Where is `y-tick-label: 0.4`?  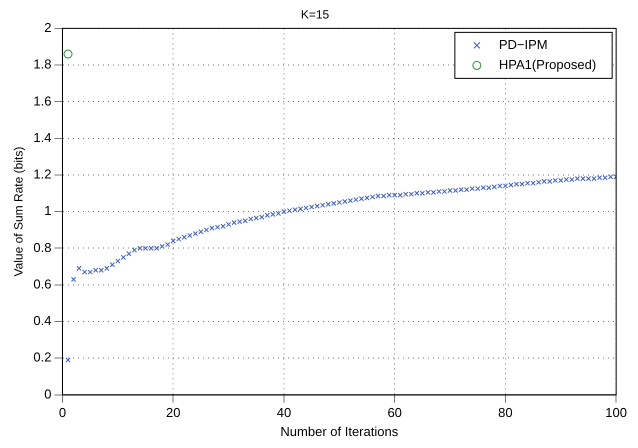
y-tick-label: 0.4 is located at coordinates (42, 320).